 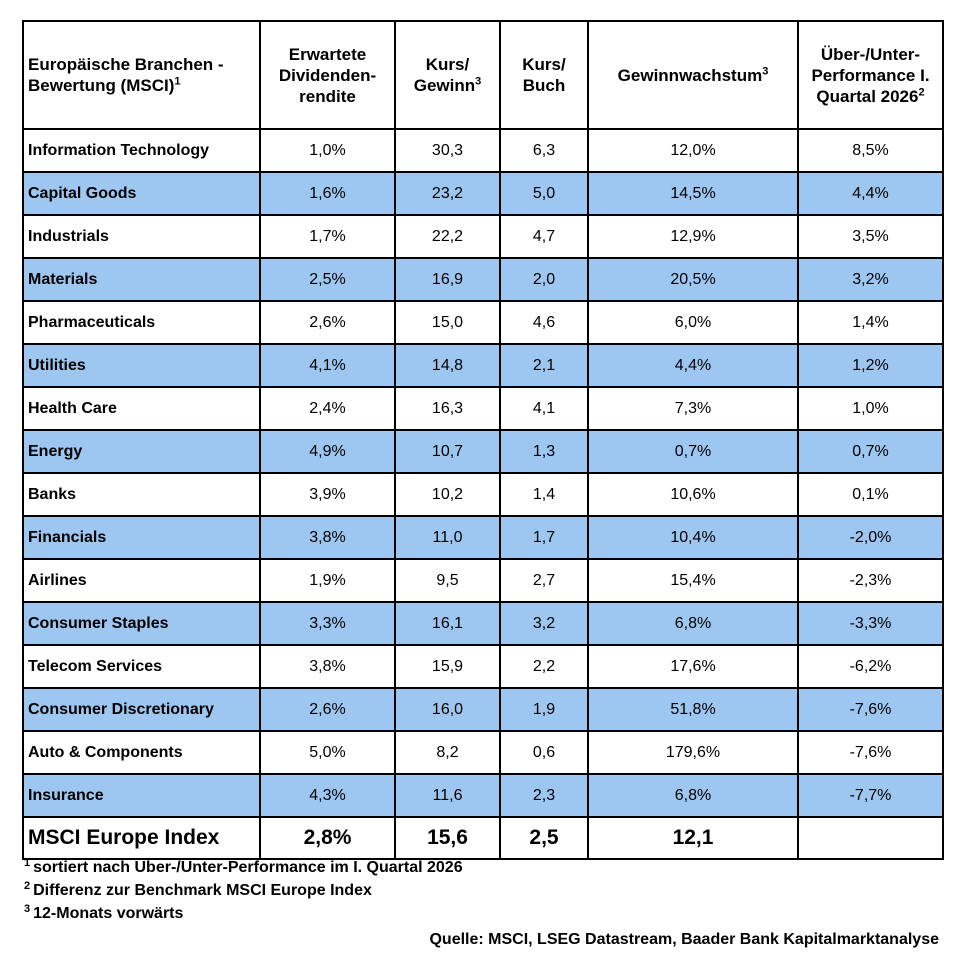 What do you see at coordinates (870, 795) in the screenshot?
I see `performance-cell: -7,7%` at bounding box center [870, 795].